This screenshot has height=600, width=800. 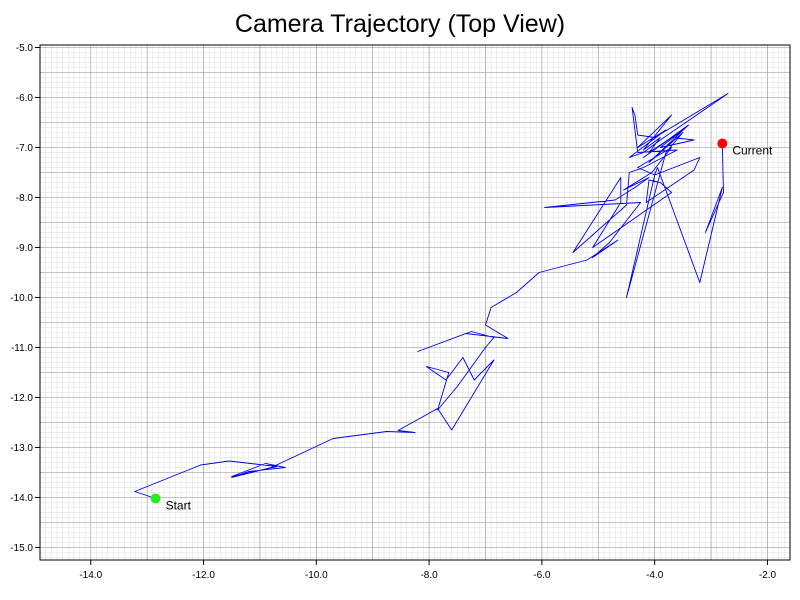 I want to click on x-tick-label: -6.0, so click(x=542, y=575).